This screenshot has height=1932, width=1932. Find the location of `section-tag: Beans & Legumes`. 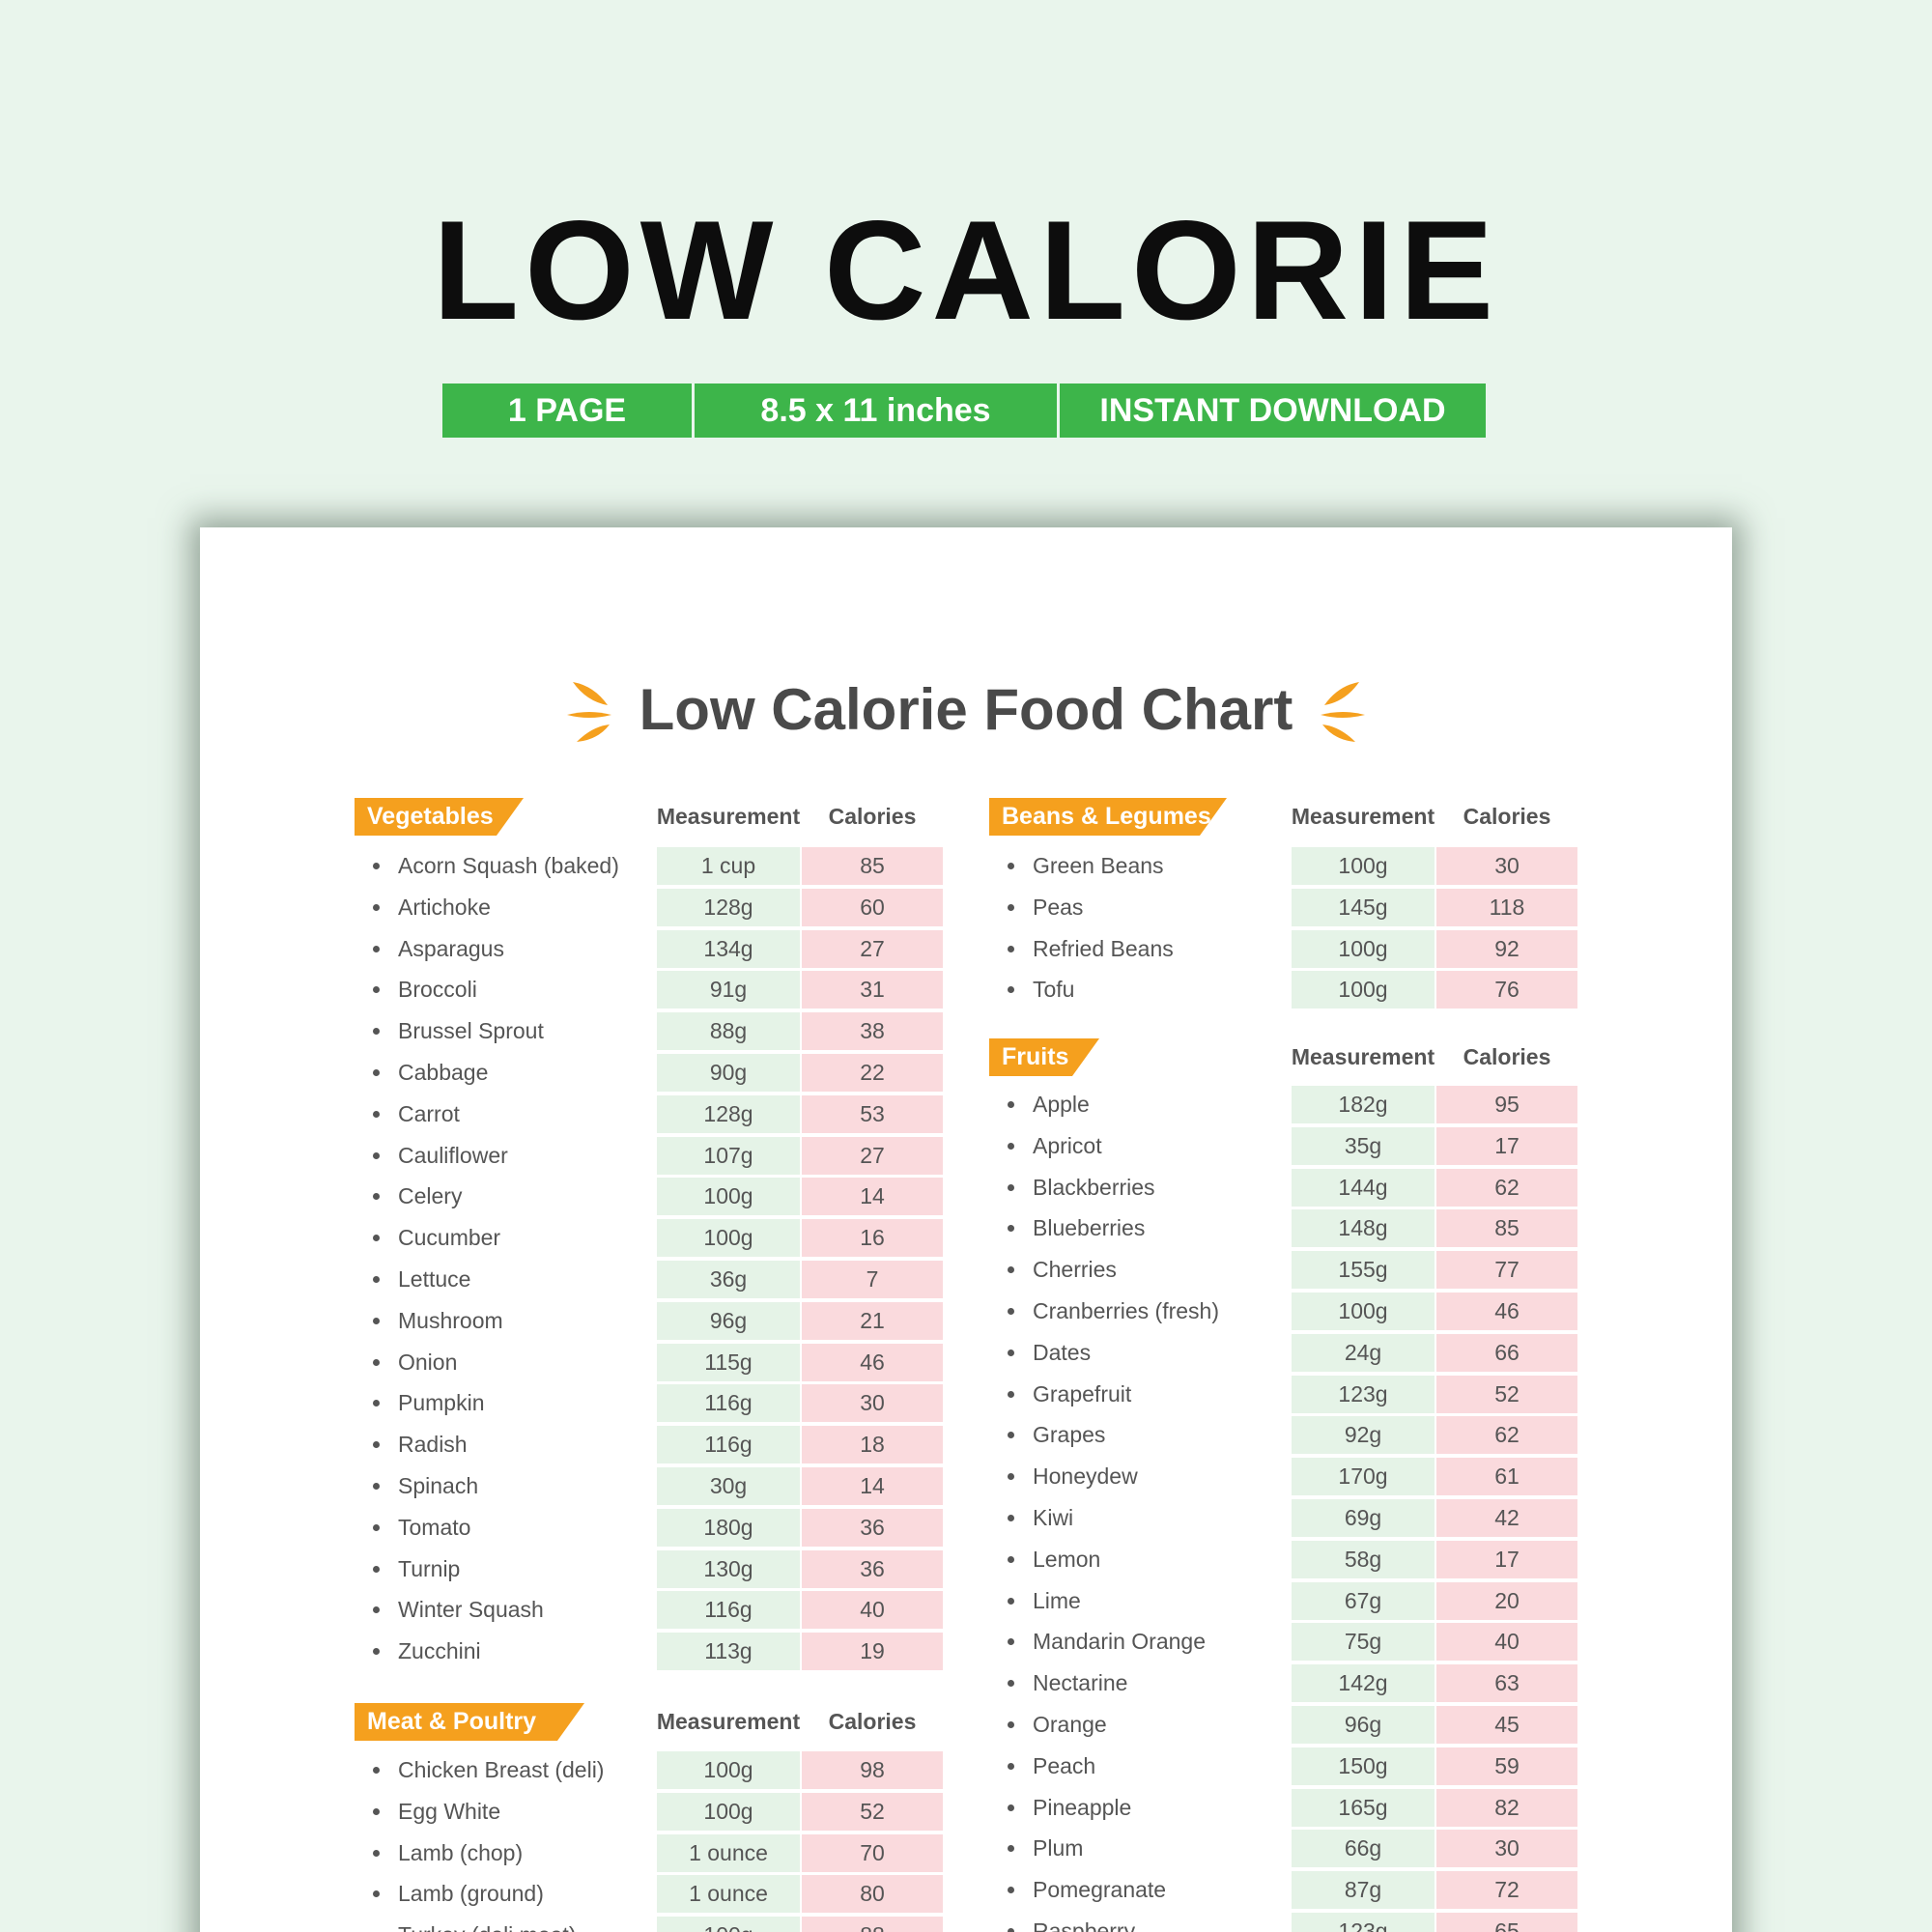

section-tag: Beans & Legumes is located at coordinates (1108, 817).